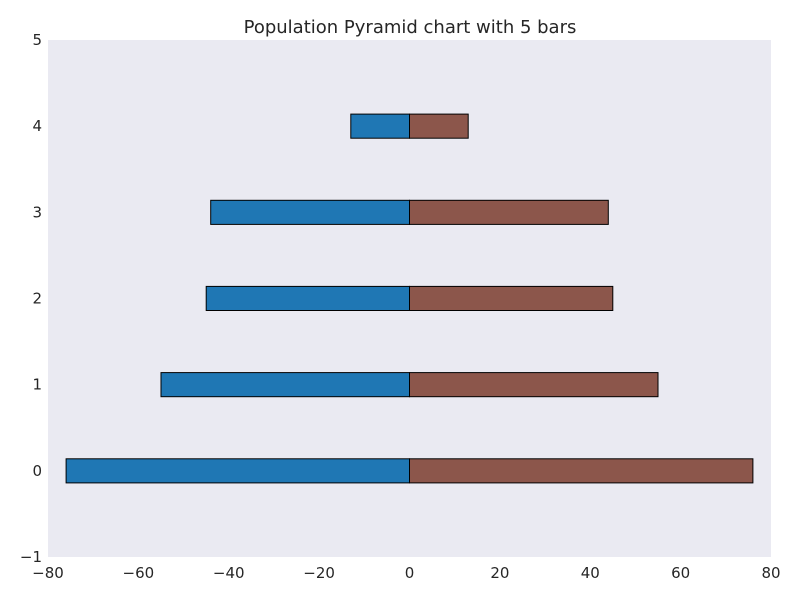 This screenshot has width=800, height=604. I want to click on x-tick-label: −40, so click(229, 573).